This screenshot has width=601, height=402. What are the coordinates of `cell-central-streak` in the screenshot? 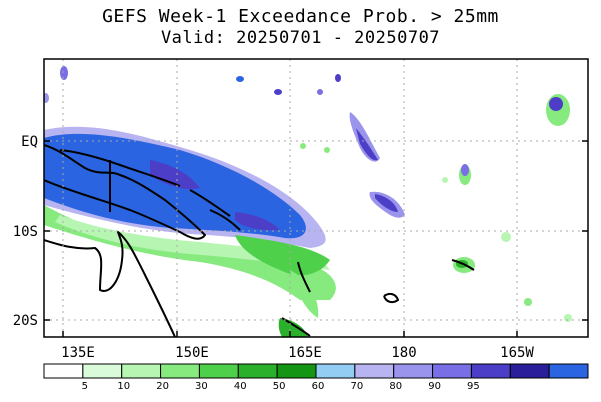 It's located at (364, 137).